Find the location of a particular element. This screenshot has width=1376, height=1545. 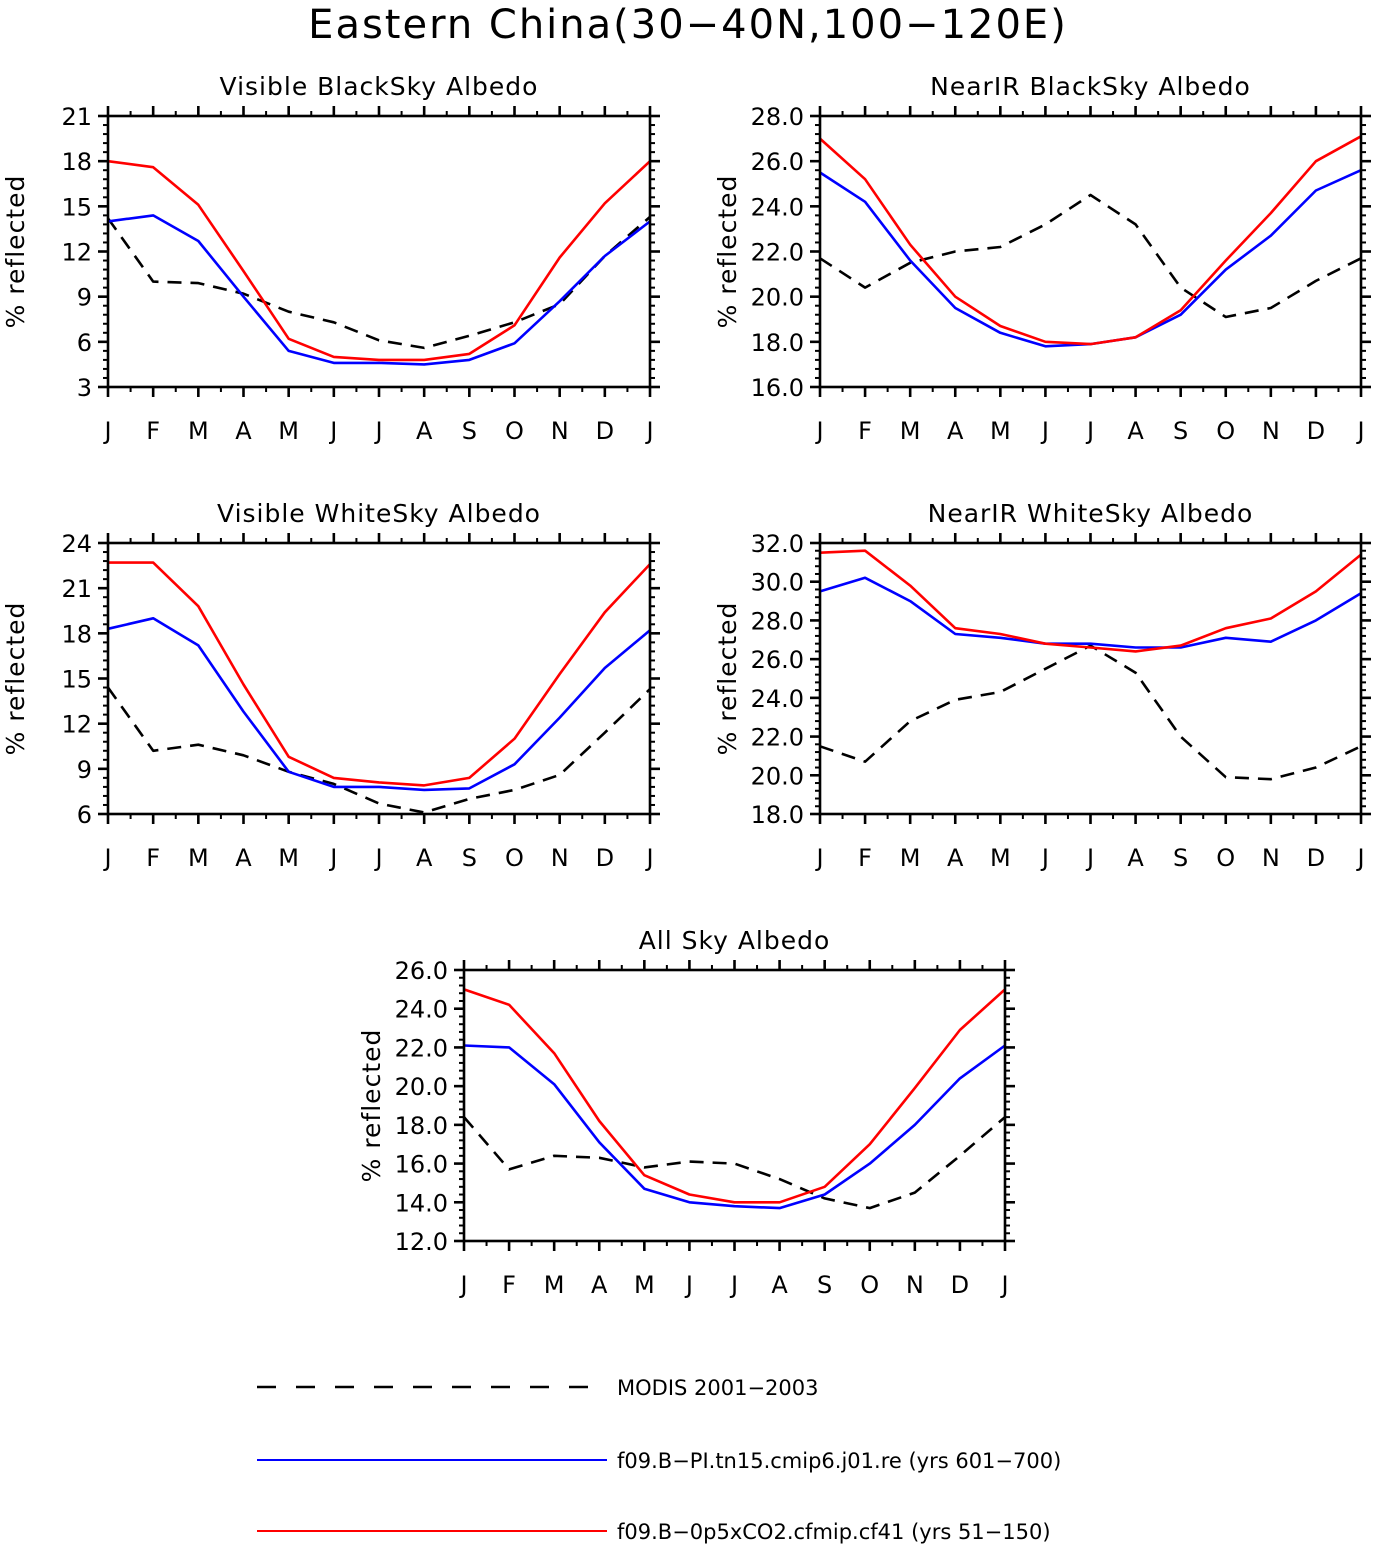

y-tick-label: 26.0 is located at coordinates (777, 660).